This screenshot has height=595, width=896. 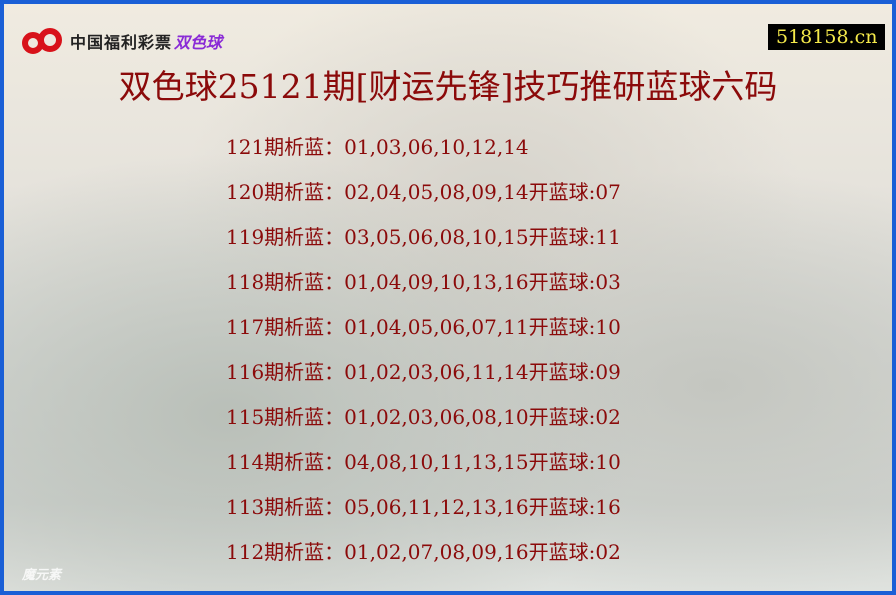 I want to click on list-item: 114期析蓝：04,08,10,11,13,15开蓝球:10, so click(x=423, y=469).